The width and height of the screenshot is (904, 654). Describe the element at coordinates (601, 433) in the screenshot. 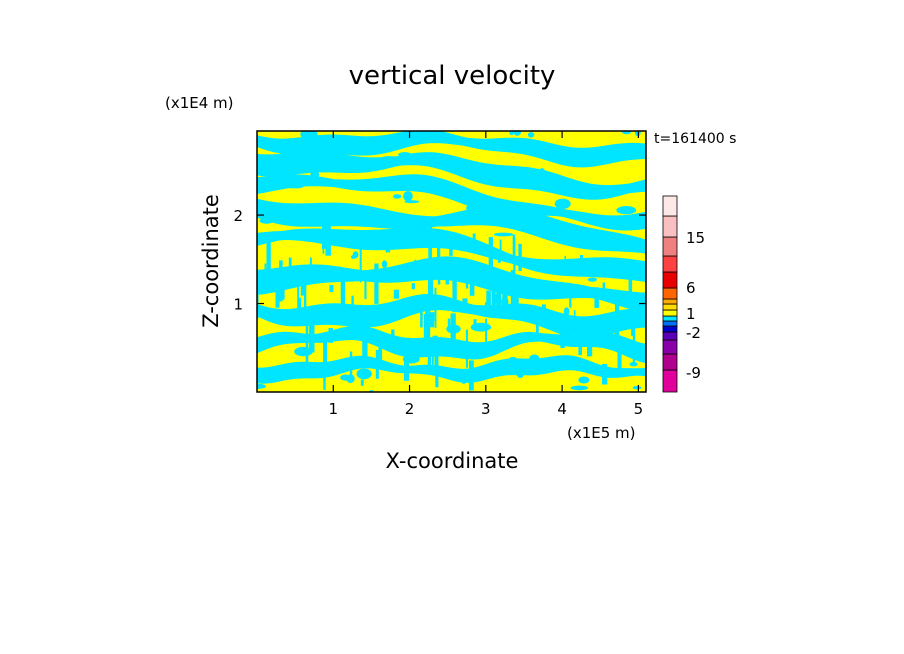

I see `x-unit-label: (x1E5 m)` at that location.